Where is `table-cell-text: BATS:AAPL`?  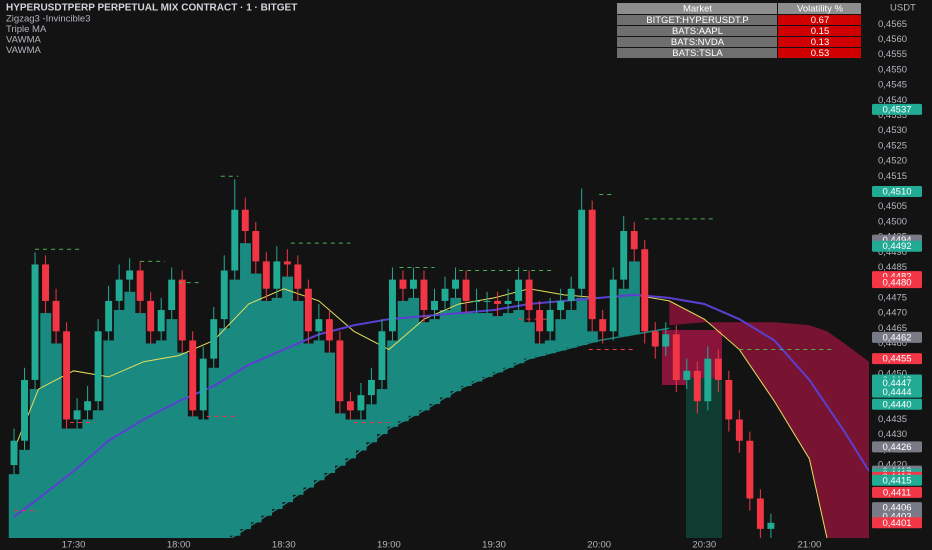
table-cell-text: BATS:AAPL is located at coordinates (697, 31).